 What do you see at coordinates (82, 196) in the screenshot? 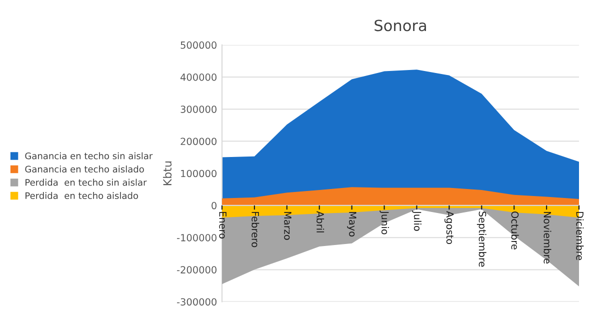
I see `legend-label: Perdida en techo aislado` at bounding box center [82, 196].